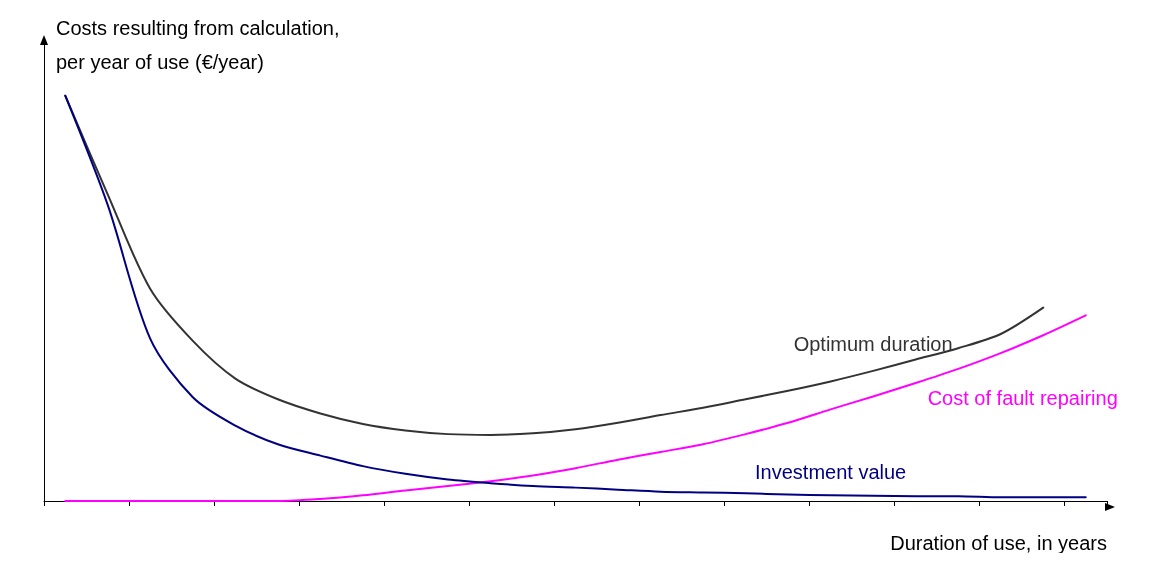 The width and height of the screenshot is (1163, 561). Describe the element at coordinates (1022, 398) in the screenshot. I see `series-label: Cost of fault repairing` at that location.